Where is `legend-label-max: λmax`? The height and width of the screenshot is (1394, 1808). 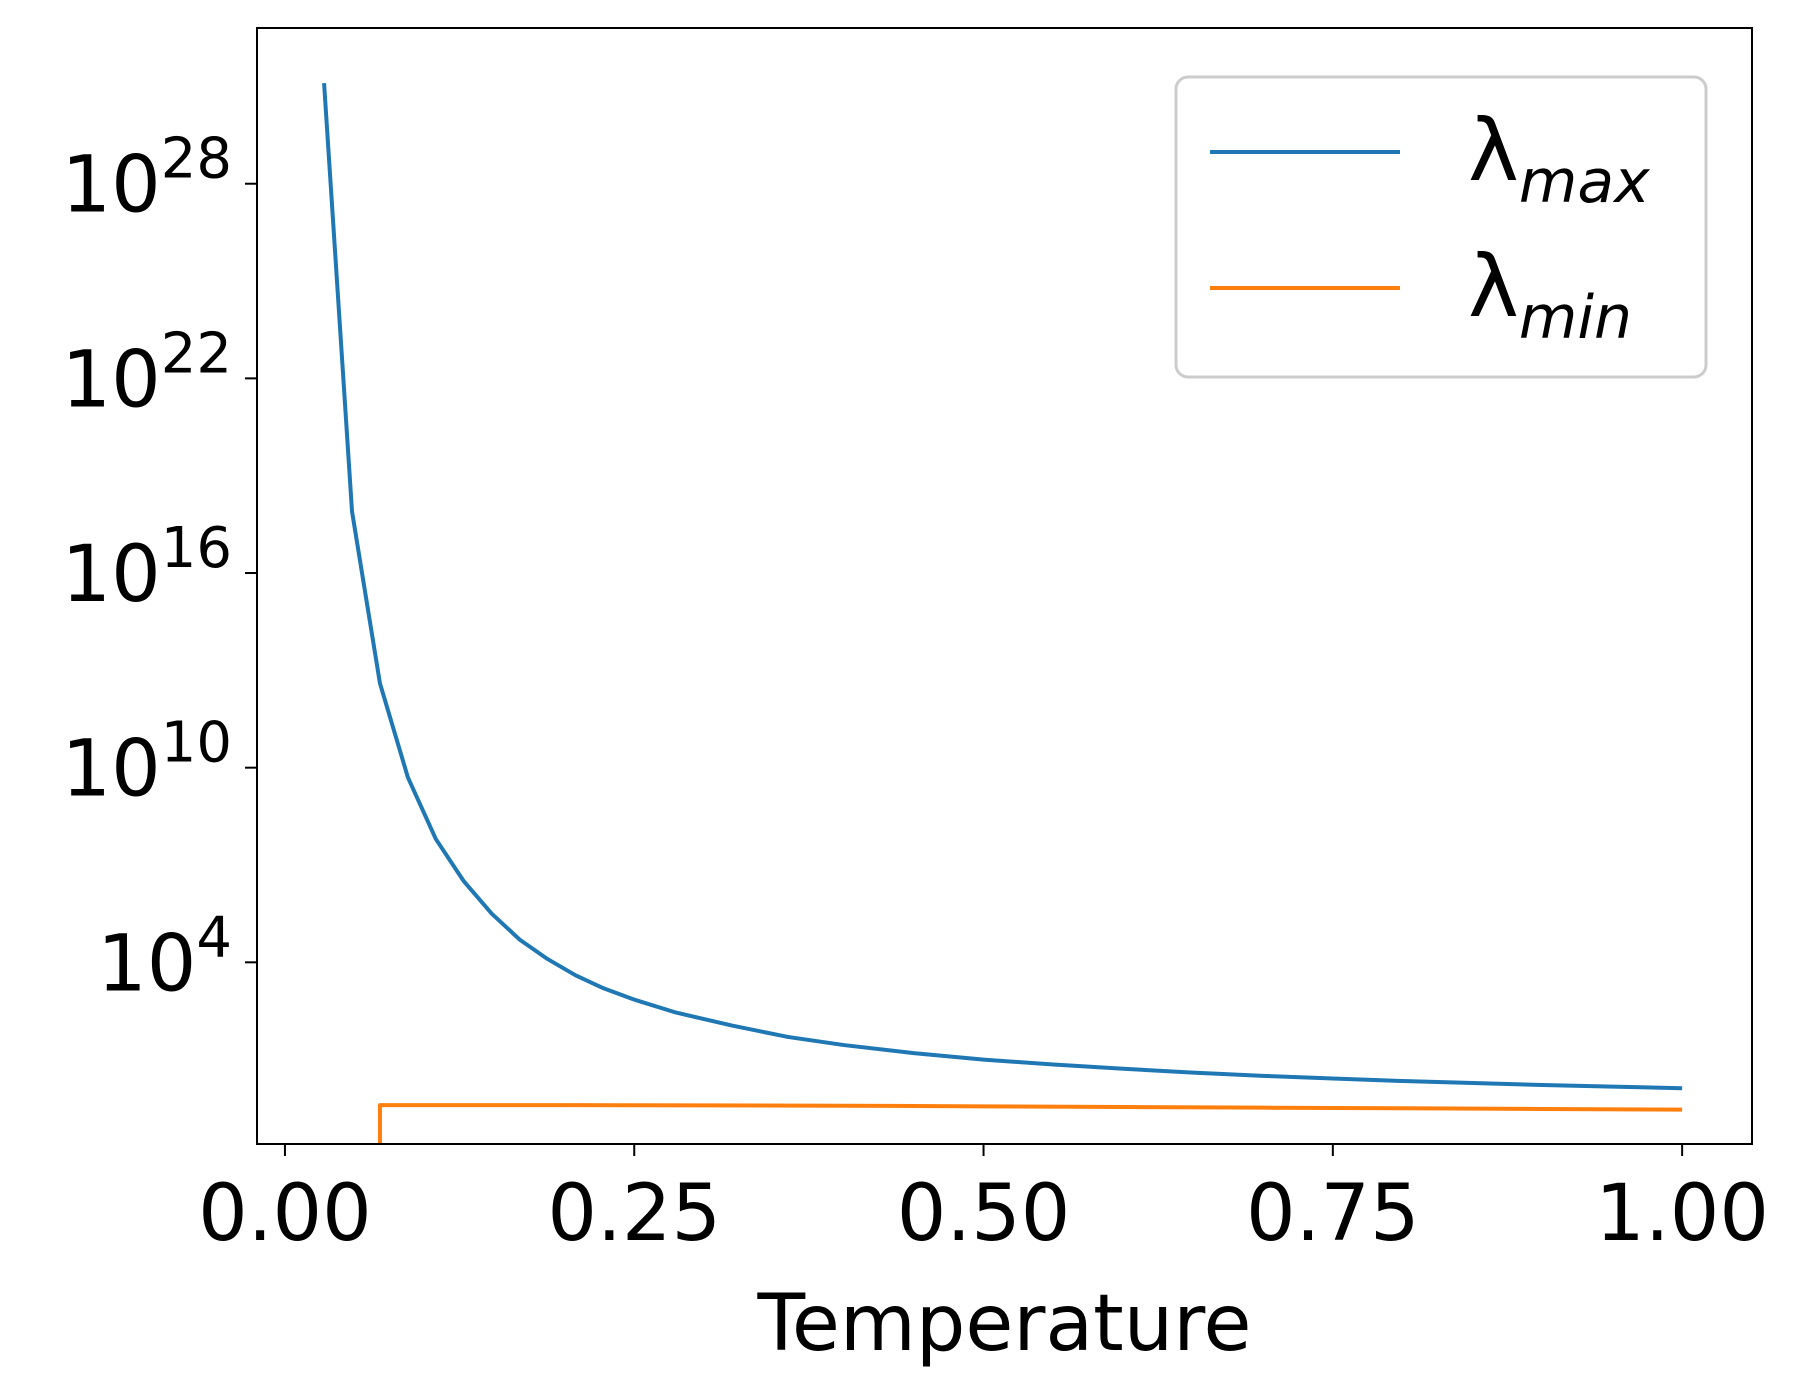 legend-label-max: λmax is located at coordinates (1559, 159).